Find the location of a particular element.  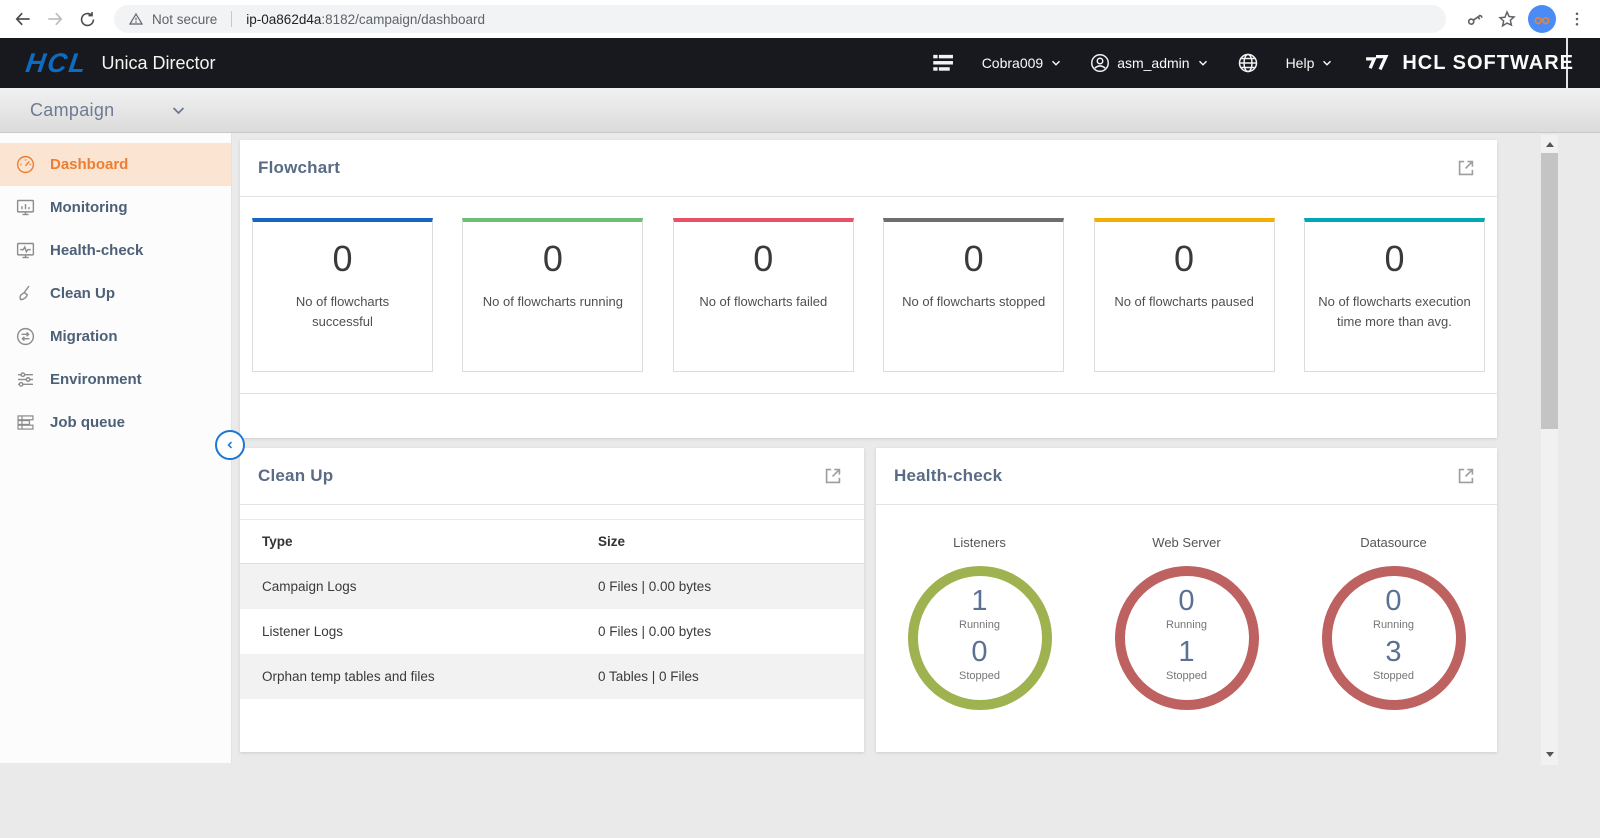

stat-card-failed: 0 No of flowcharts failed is located at coordinates (763, 295).